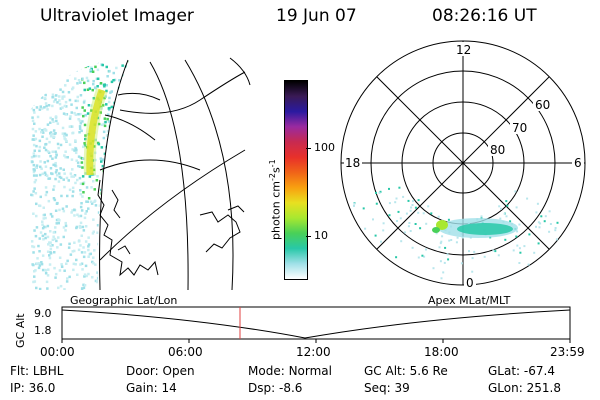 The height and width of the screenshot is (400, 600). Describe the element at coordinates (497, 150) in the screenshot. I see `lat-label-80: 80` at that location.